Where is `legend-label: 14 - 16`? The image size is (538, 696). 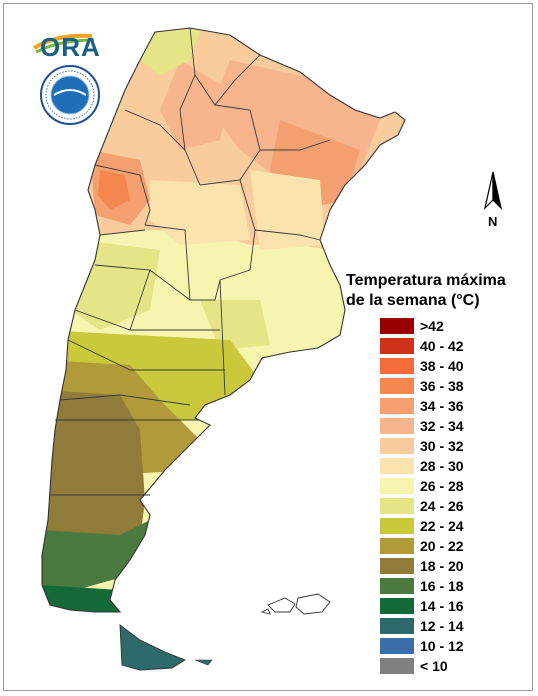
legend-label: 14 - 16 is located at coordinates (442, 606).